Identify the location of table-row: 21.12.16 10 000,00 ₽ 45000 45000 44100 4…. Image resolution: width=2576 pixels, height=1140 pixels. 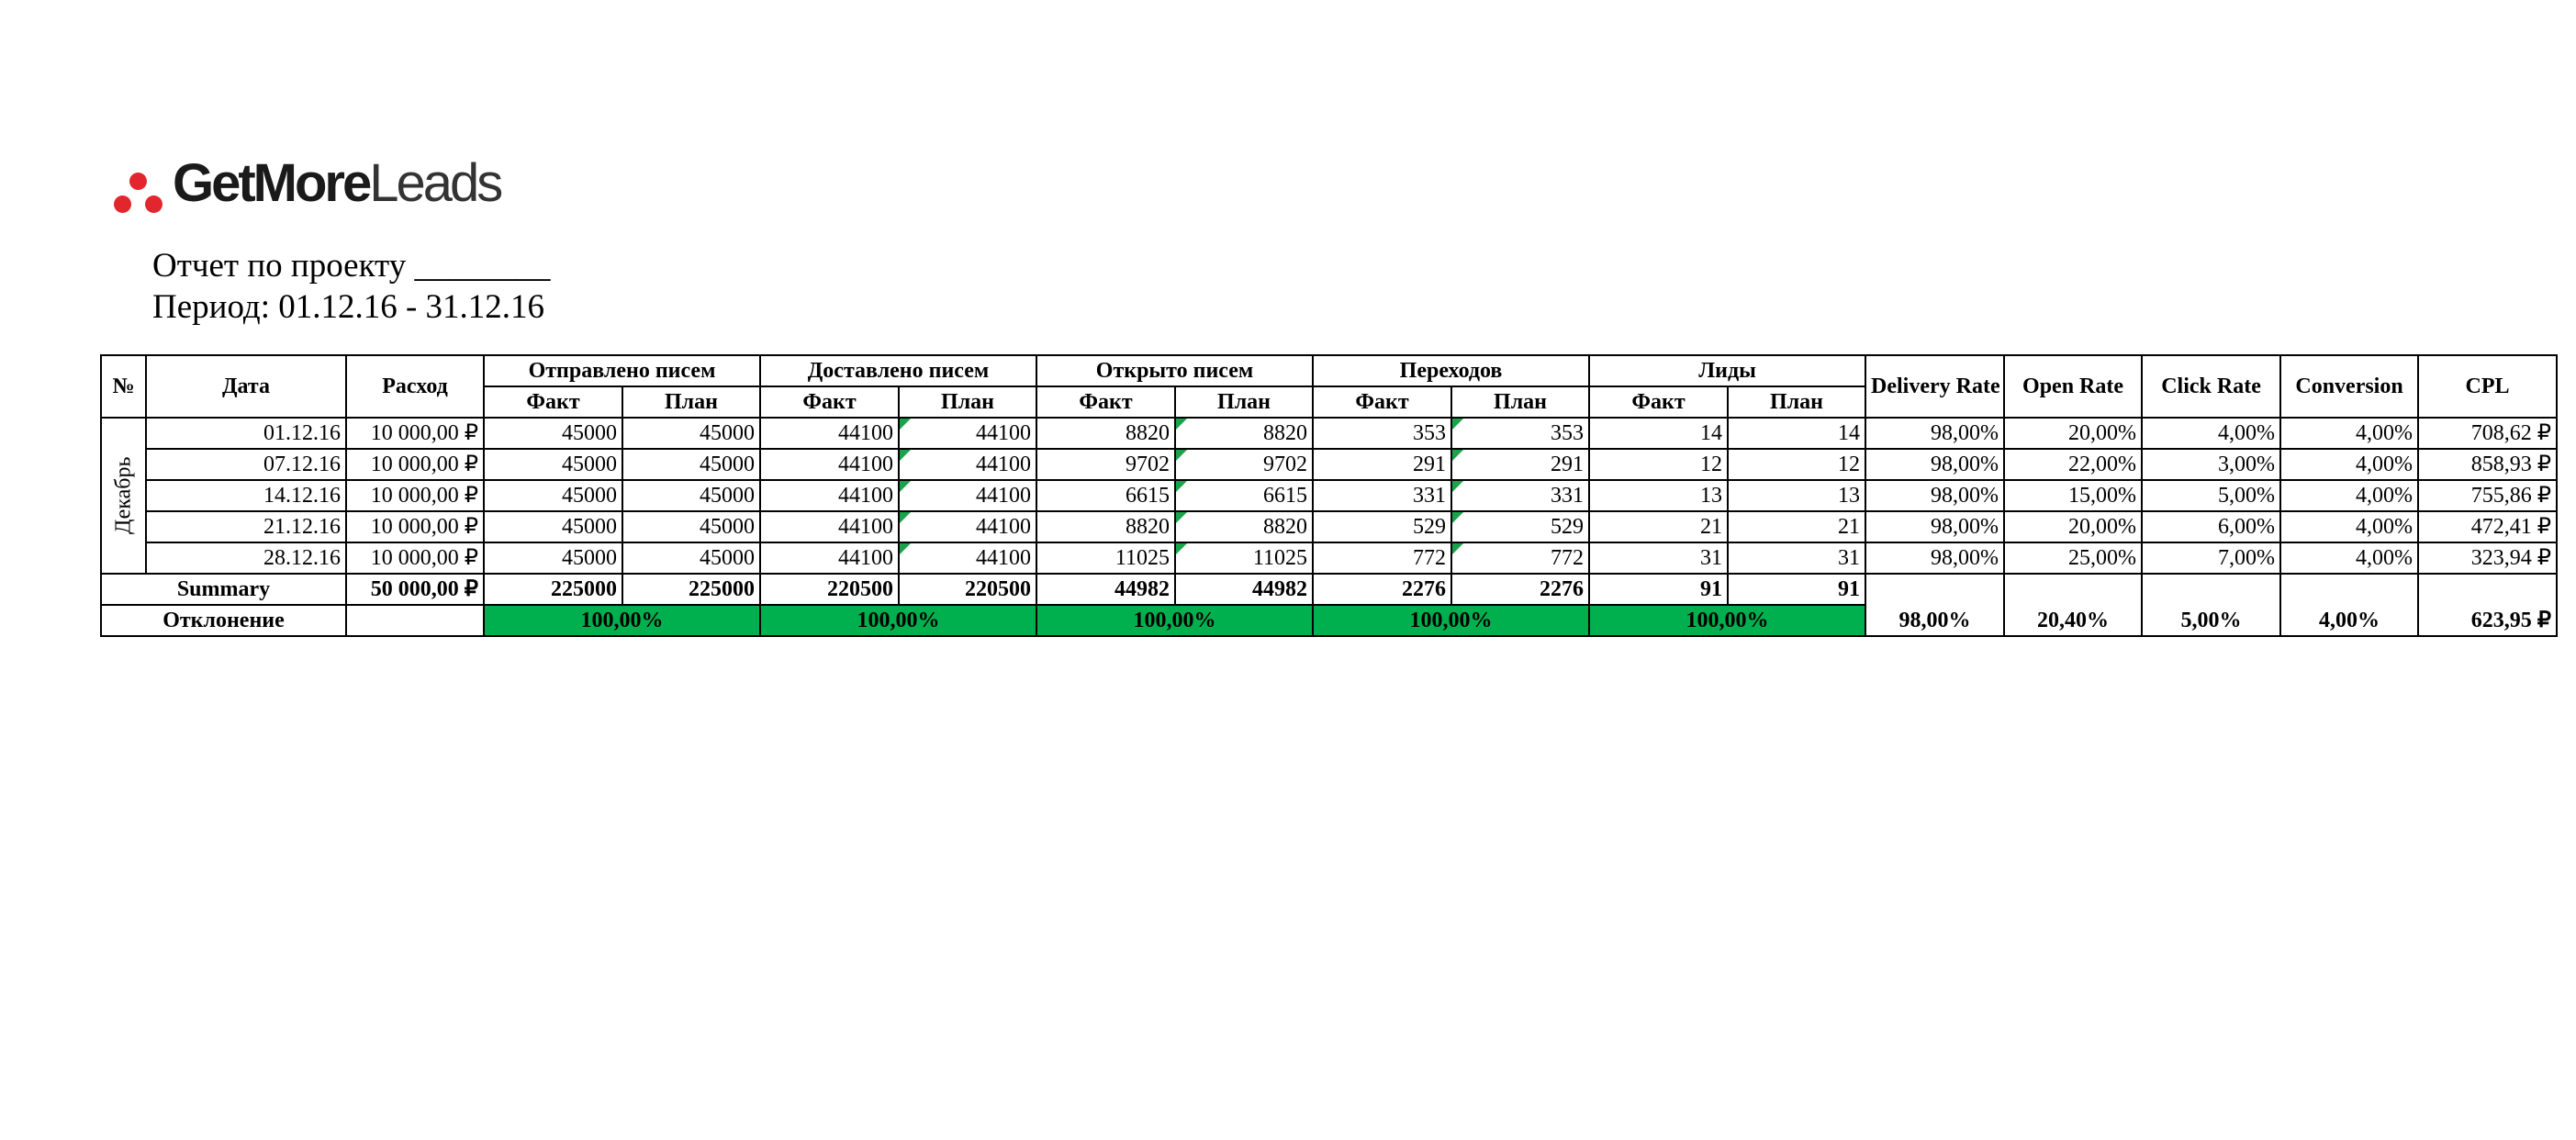
(1330, 526).